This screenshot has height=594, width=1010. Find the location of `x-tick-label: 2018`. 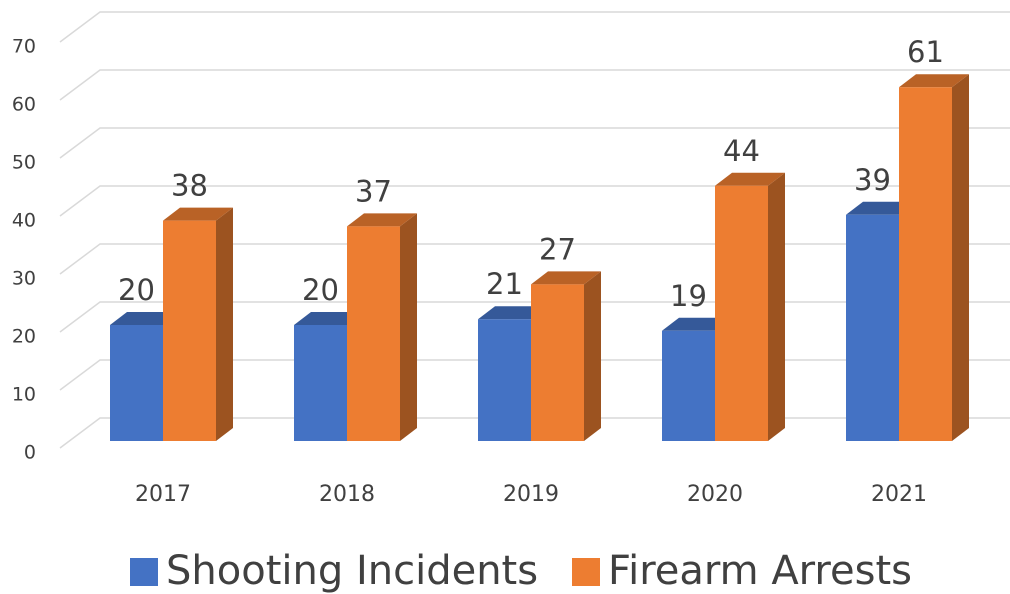

x-tick-label: 2018 is located at coordinates (347, 494).